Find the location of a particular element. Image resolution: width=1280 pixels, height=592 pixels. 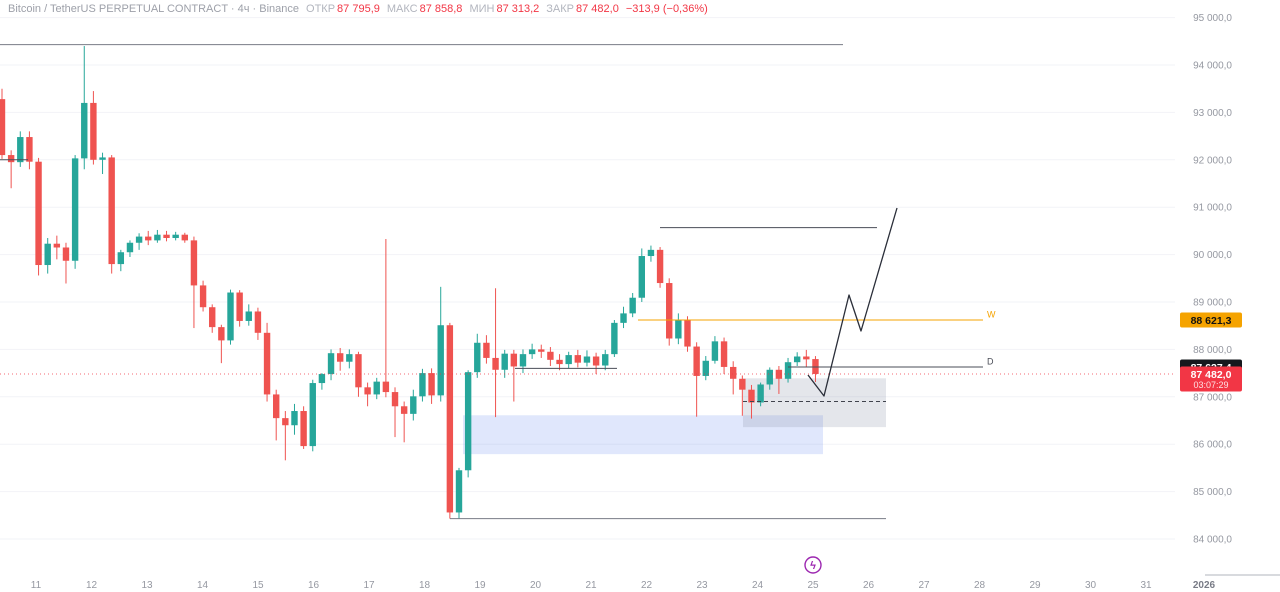

weekly-level-label: 88 621,3 is located at coordinates (1211, 320).